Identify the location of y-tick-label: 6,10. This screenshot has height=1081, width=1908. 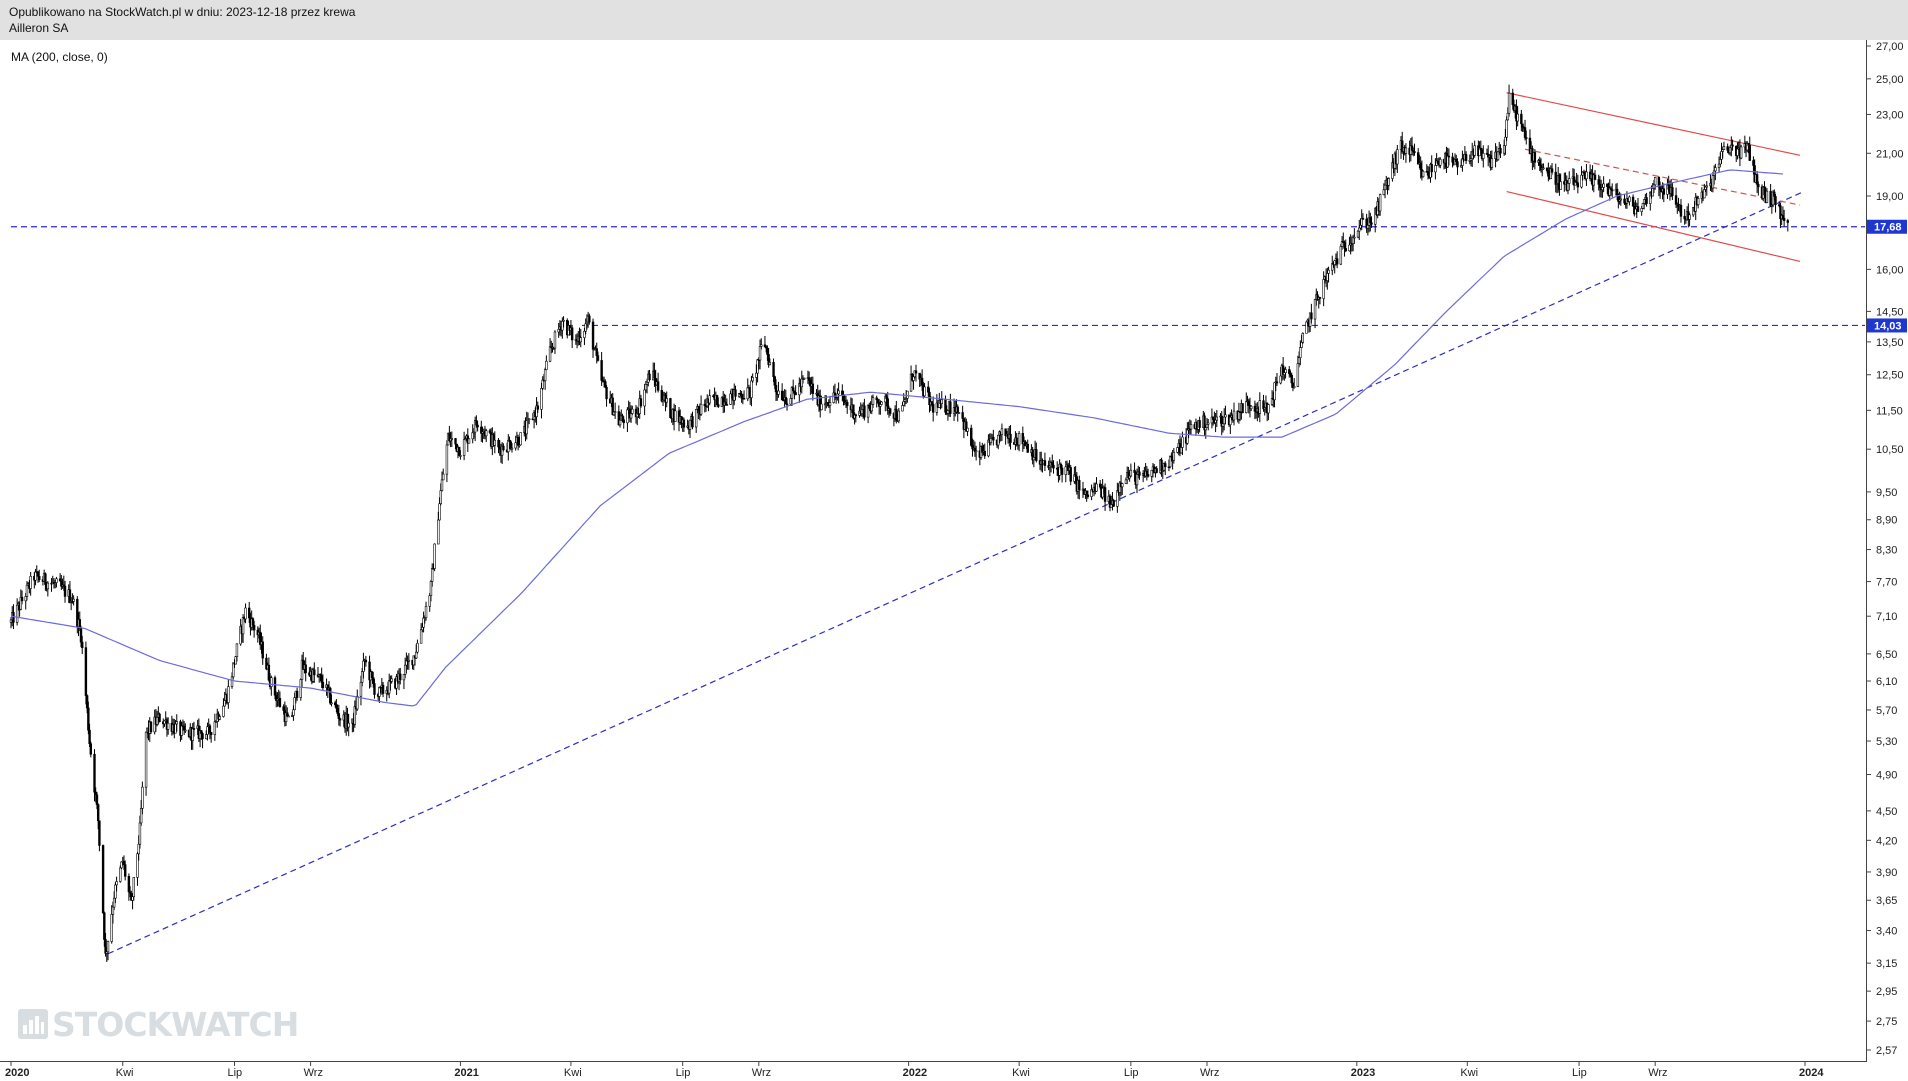
(1886, 682).